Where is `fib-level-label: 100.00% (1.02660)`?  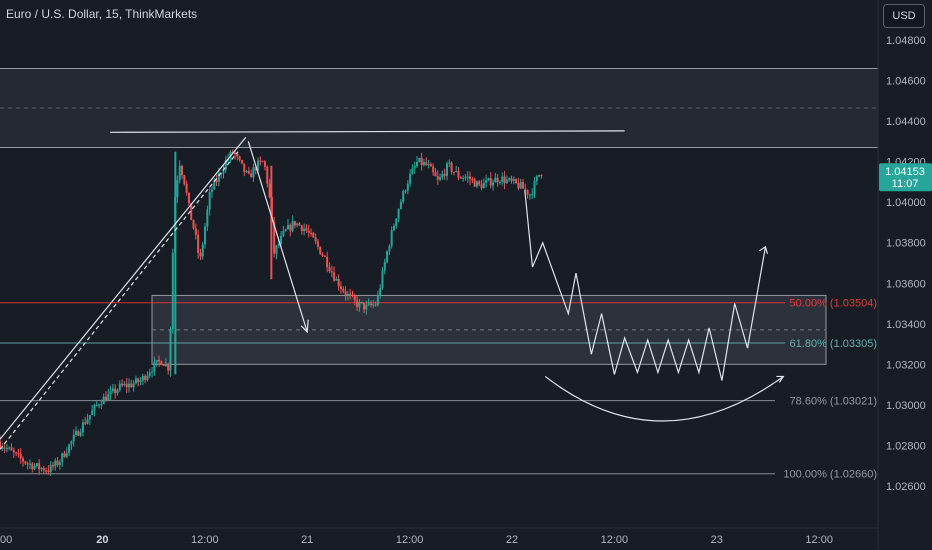
fib-level-label: 100.00% (1.02660) is located at coordinates (830, 475).